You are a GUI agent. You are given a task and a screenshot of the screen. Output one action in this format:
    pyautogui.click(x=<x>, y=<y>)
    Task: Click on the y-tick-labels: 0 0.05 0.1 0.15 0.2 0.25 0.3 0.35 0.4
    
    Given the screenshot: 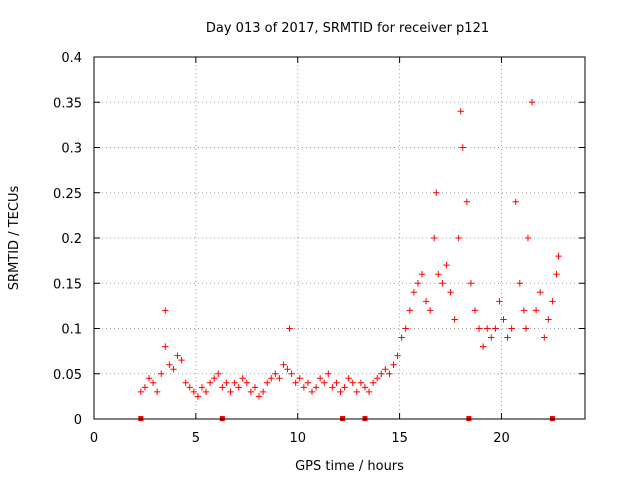 What is the action you would take?
    pyautogui.click(x=67, y=239)
    